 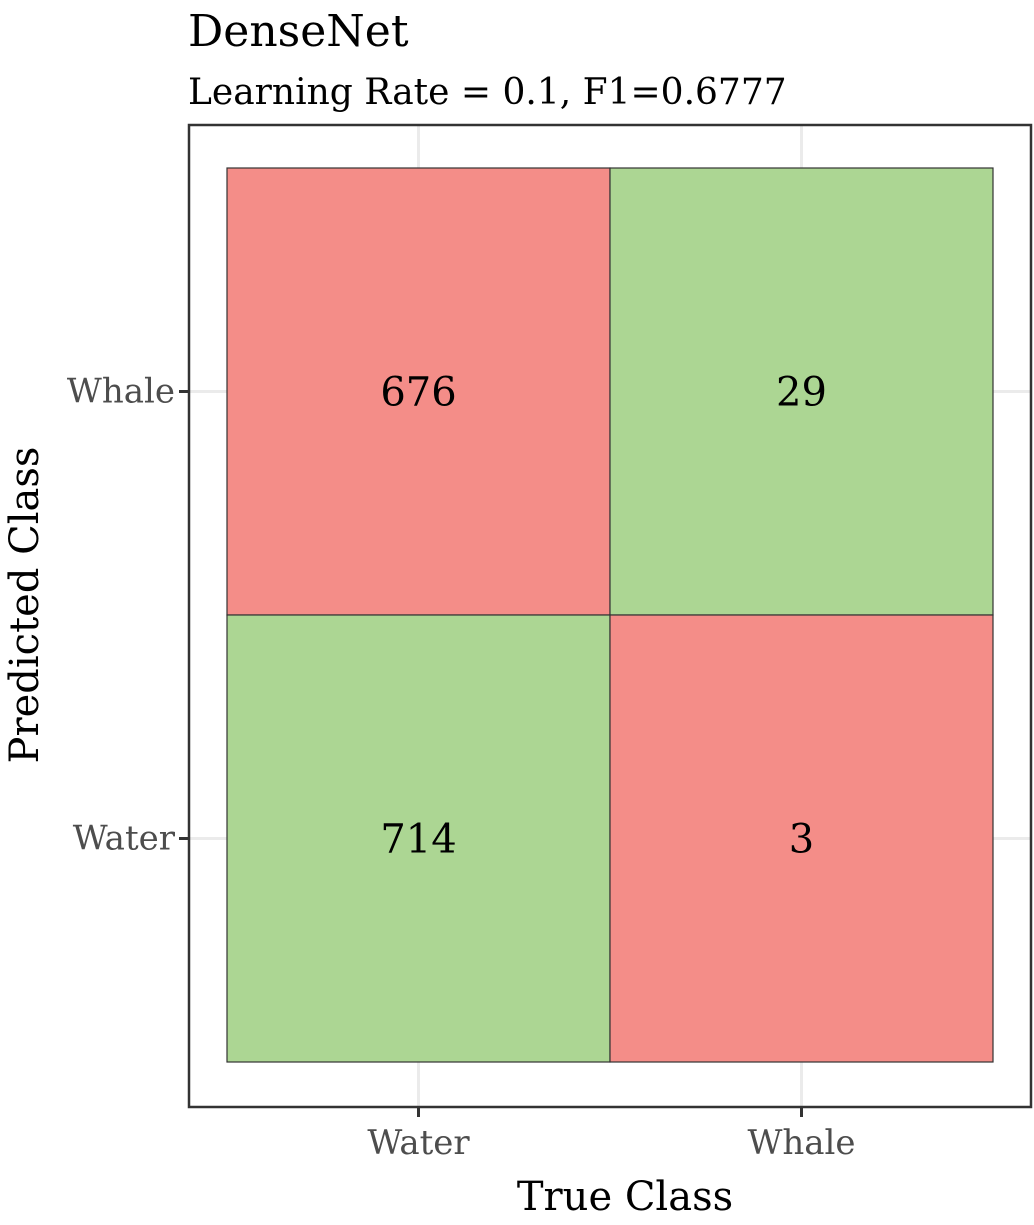 I want to click on y-tick-label: Whale, so click(x=121, y=392).